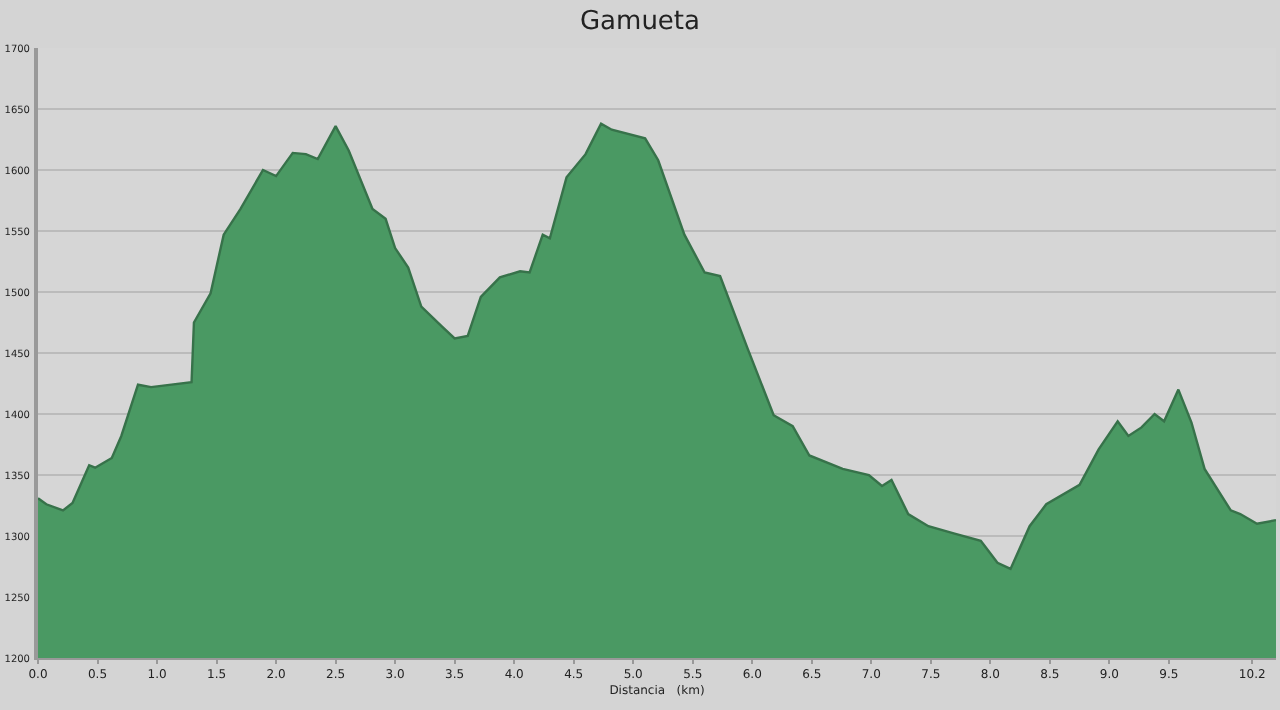  Describe the element at coordinates (640, 21) in the screenshot. I see `chart-title: Gamueta` at that location.